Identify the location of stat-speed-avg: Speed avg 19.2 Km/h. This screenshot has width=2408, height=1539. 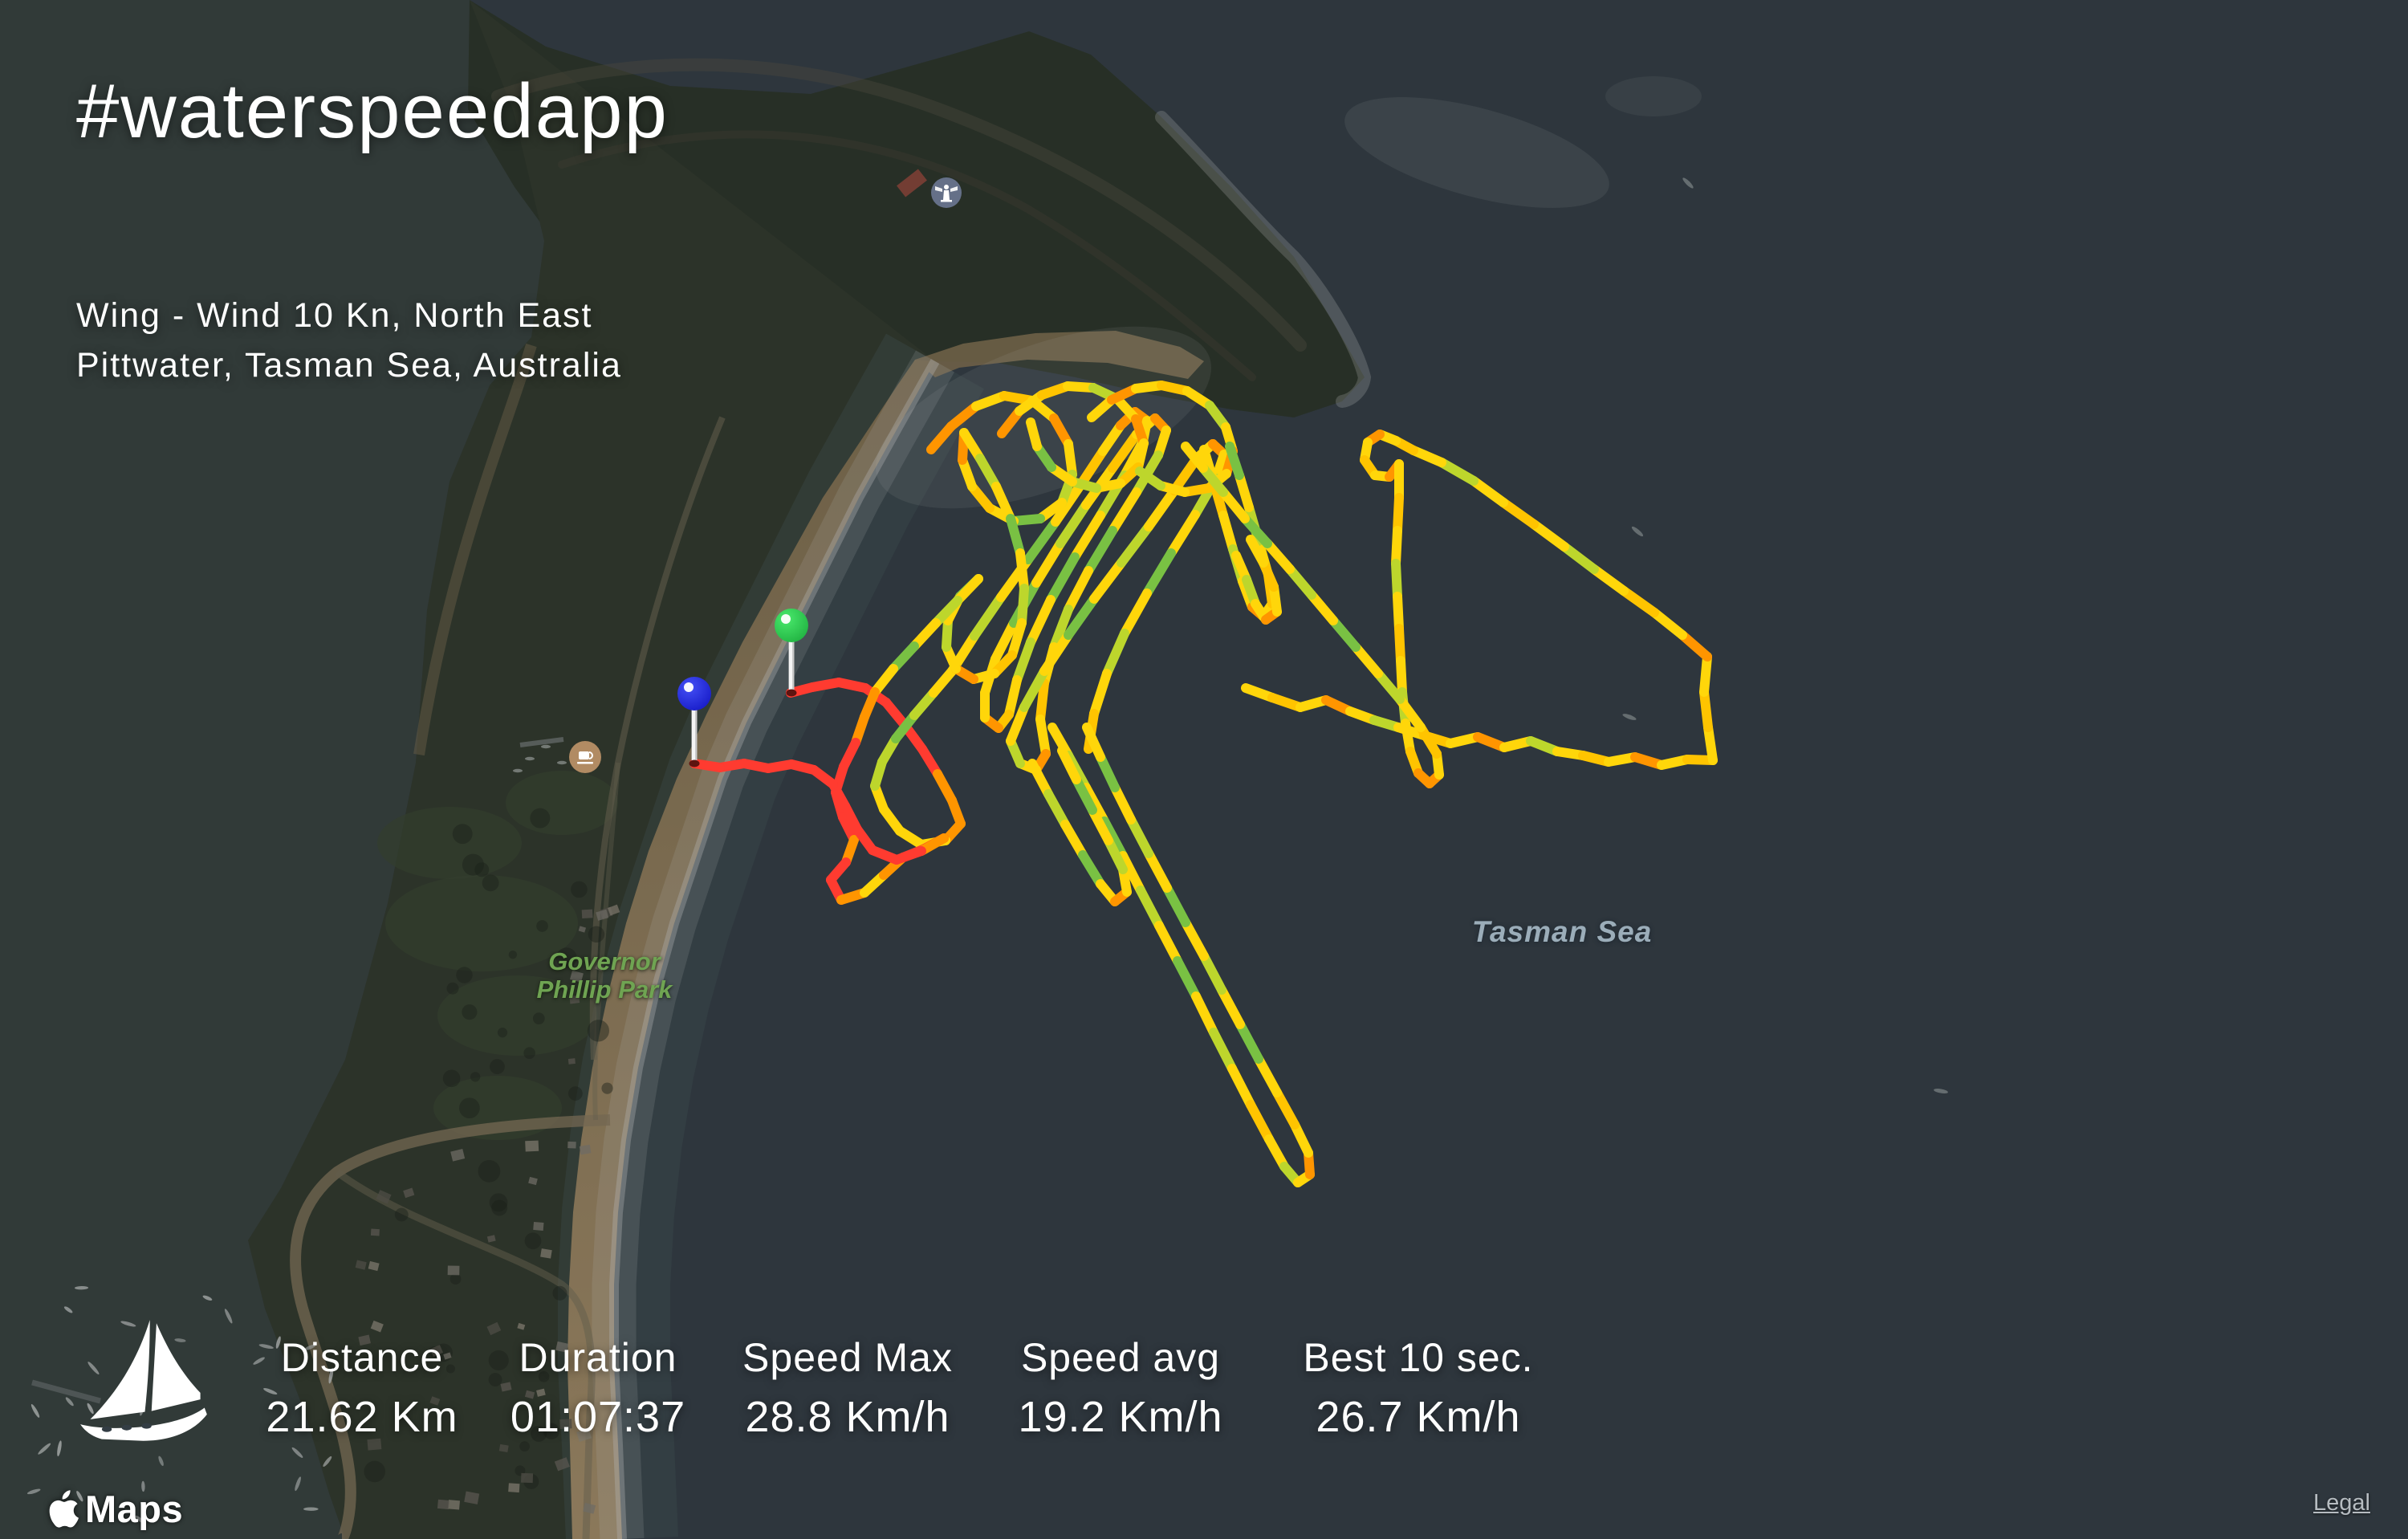
(1120, 1388).